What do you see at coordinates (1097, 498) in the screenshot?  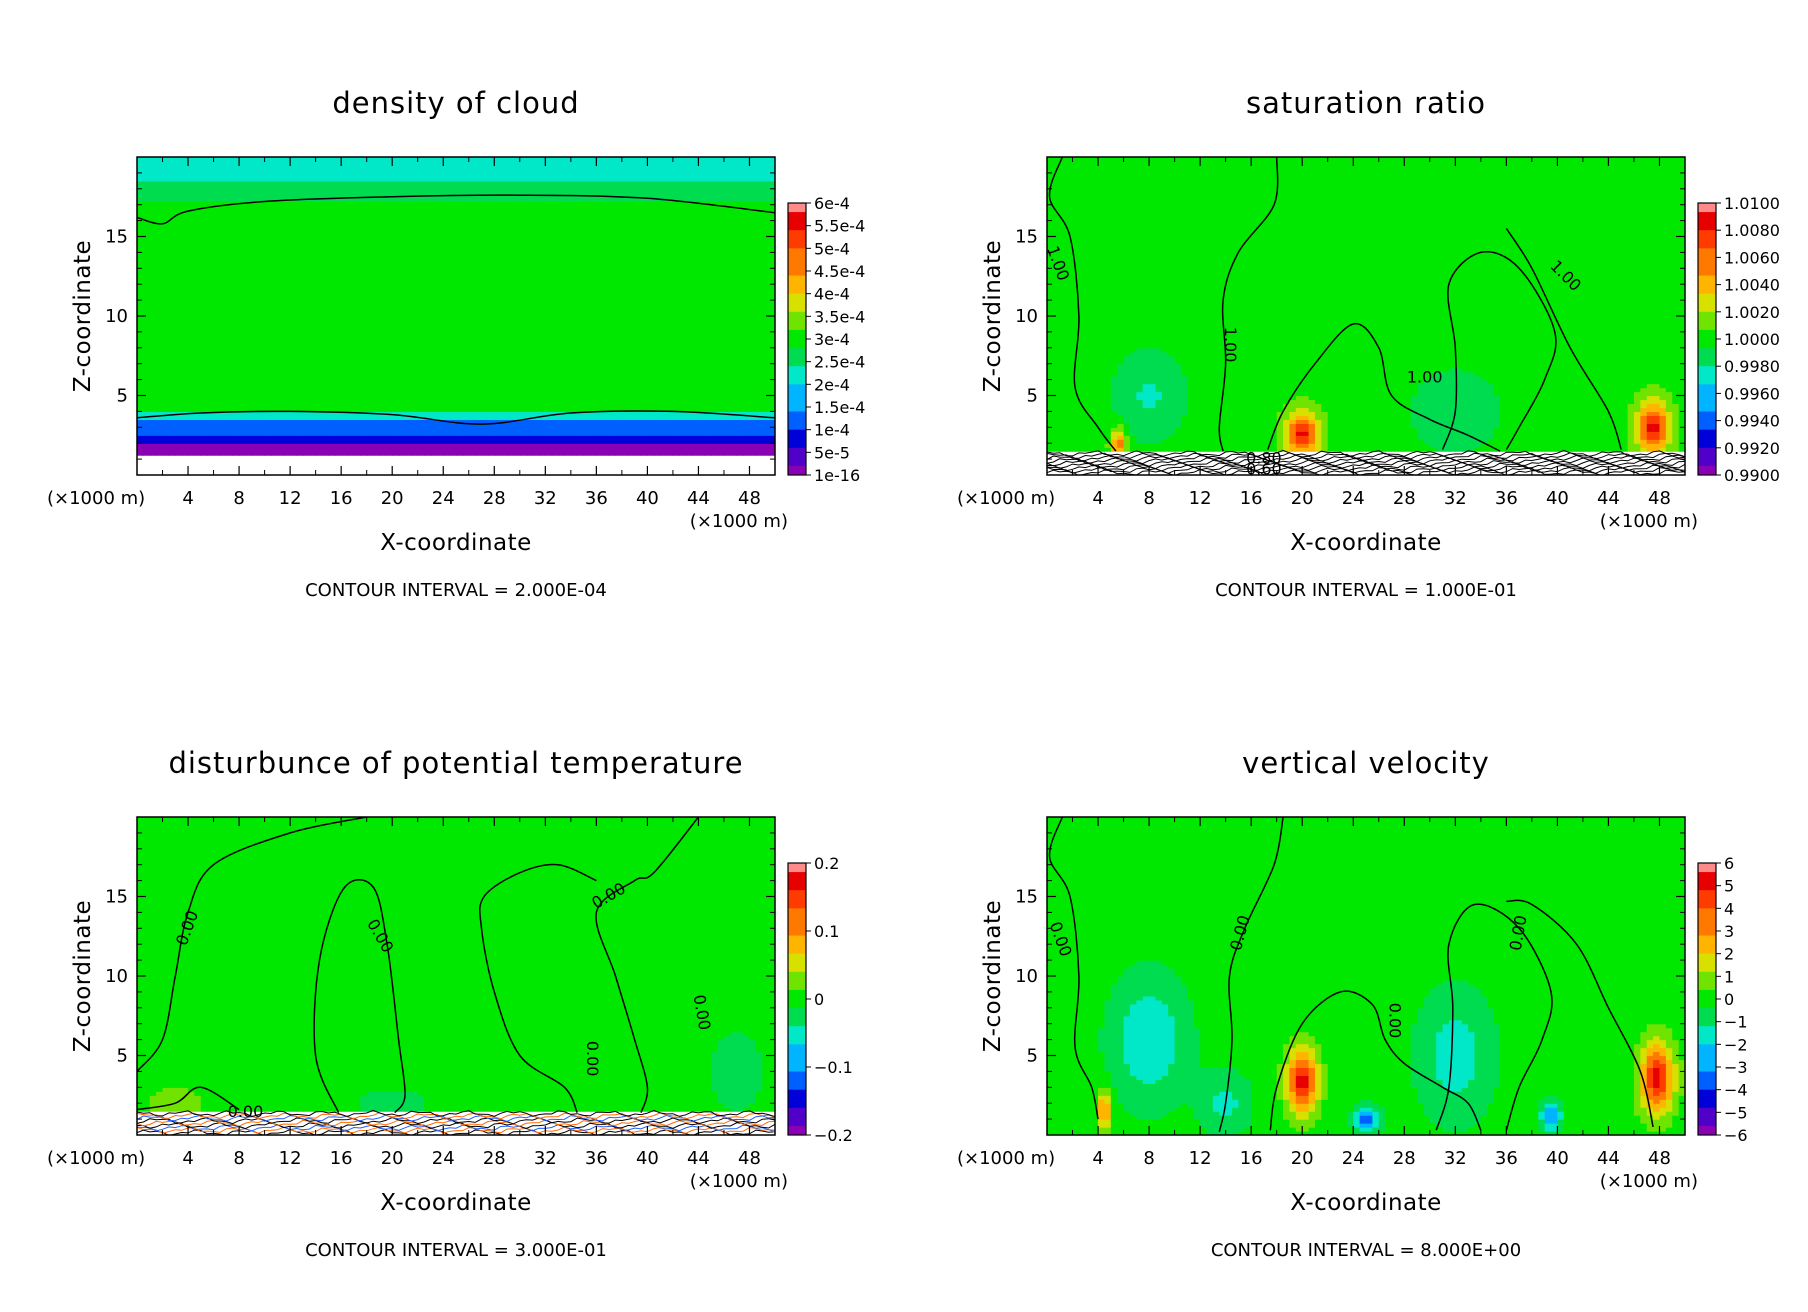 I see `x-tick-label: 4` at bounding box center [1097, 498].